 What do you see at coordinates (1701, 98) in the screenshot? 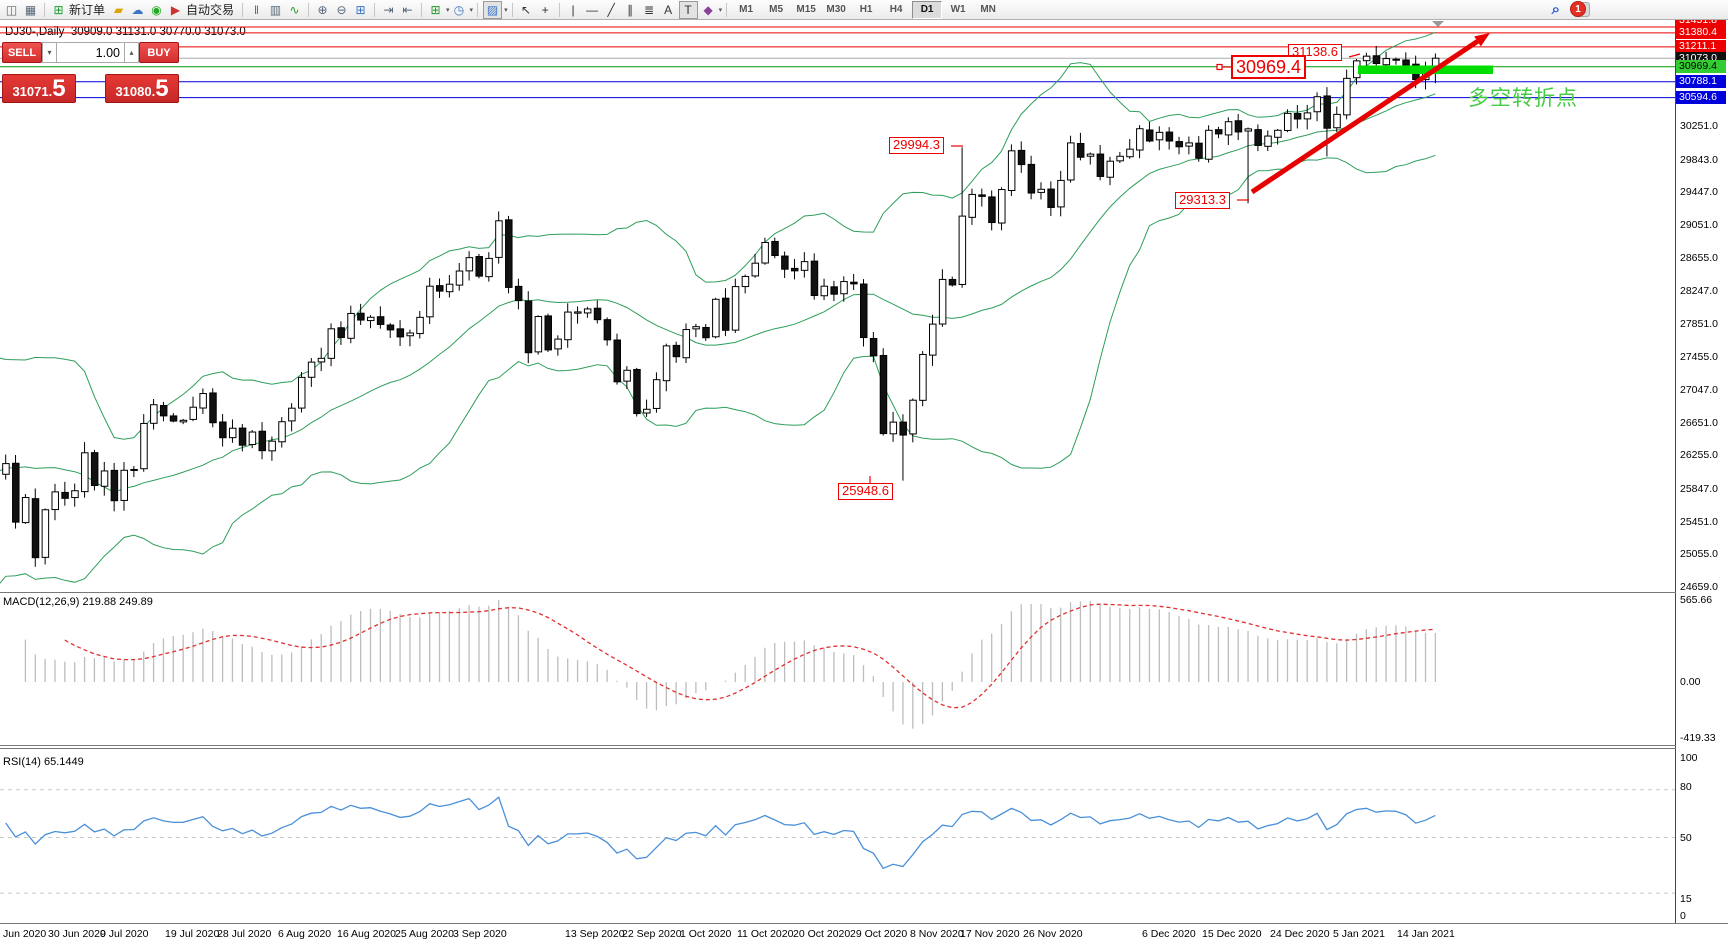
I see `price-level-badge: 30594.6` at bounding box center [1701, 98].